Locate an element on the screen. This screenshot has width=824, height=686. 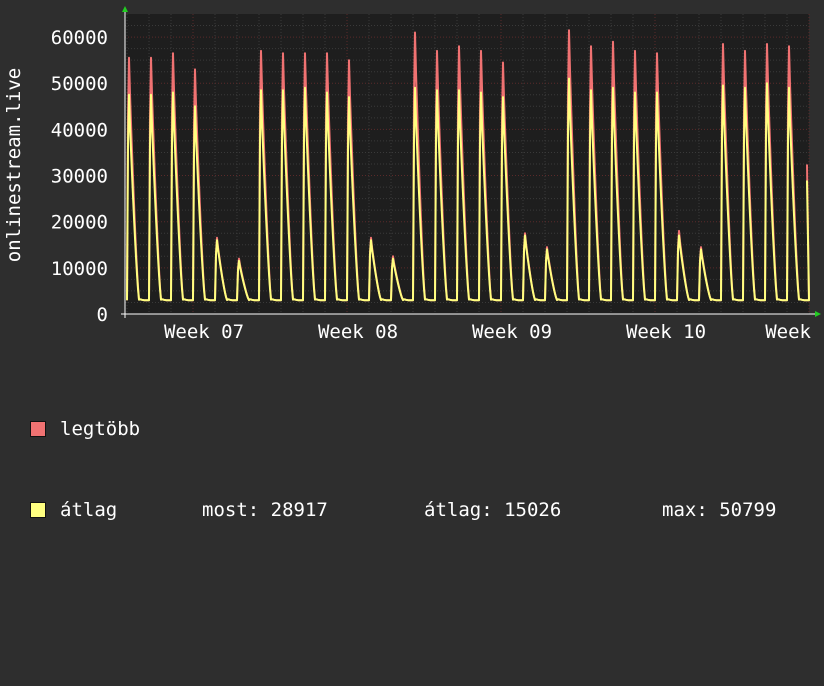
y-axis-label: onlinestream.live is located at coordinates (14, 165).